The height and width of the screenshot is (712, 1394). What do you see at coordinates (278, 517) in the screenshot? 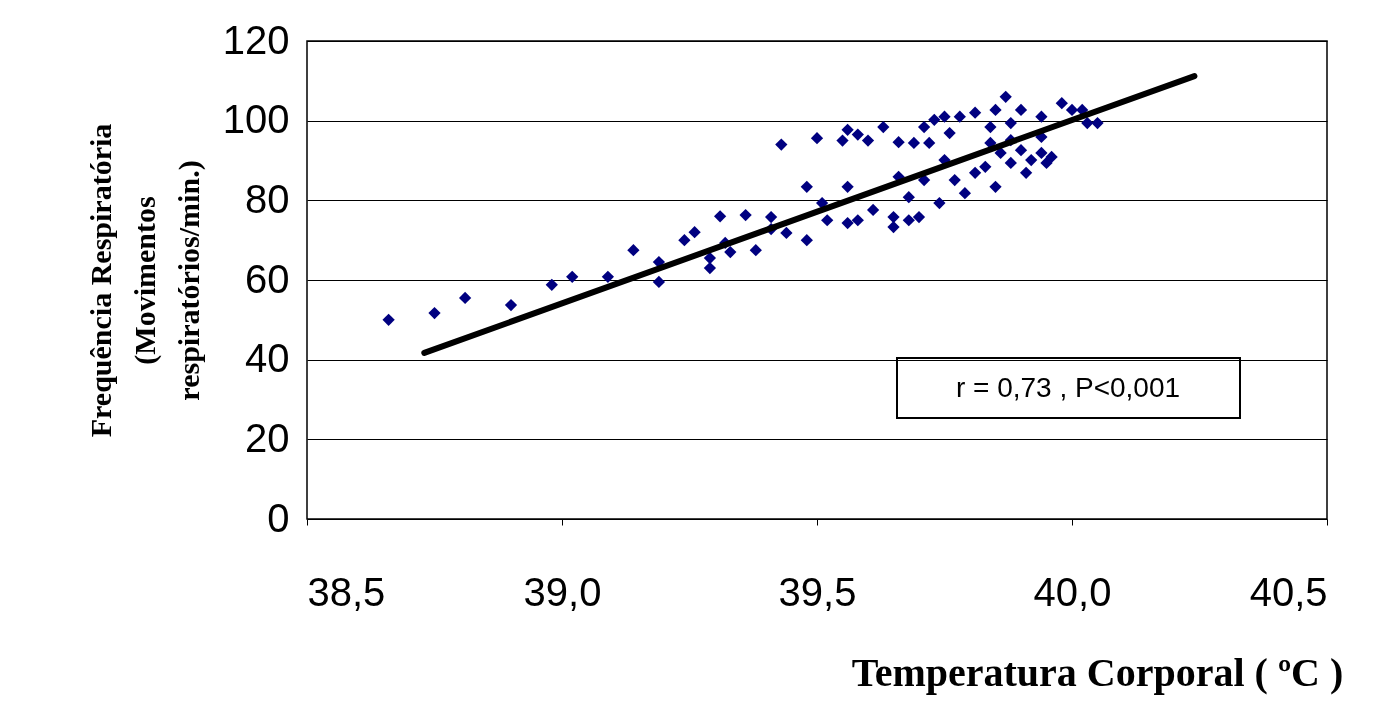
I see `y-tick-label: 0` at bounding box center [278, 517].